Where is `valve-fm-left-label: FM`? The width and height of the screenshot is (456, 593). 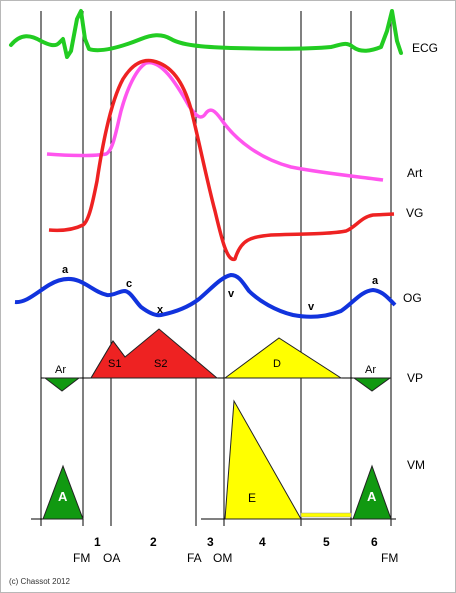
valve-fm-left-label: FM is located at coordinates (81, 558).